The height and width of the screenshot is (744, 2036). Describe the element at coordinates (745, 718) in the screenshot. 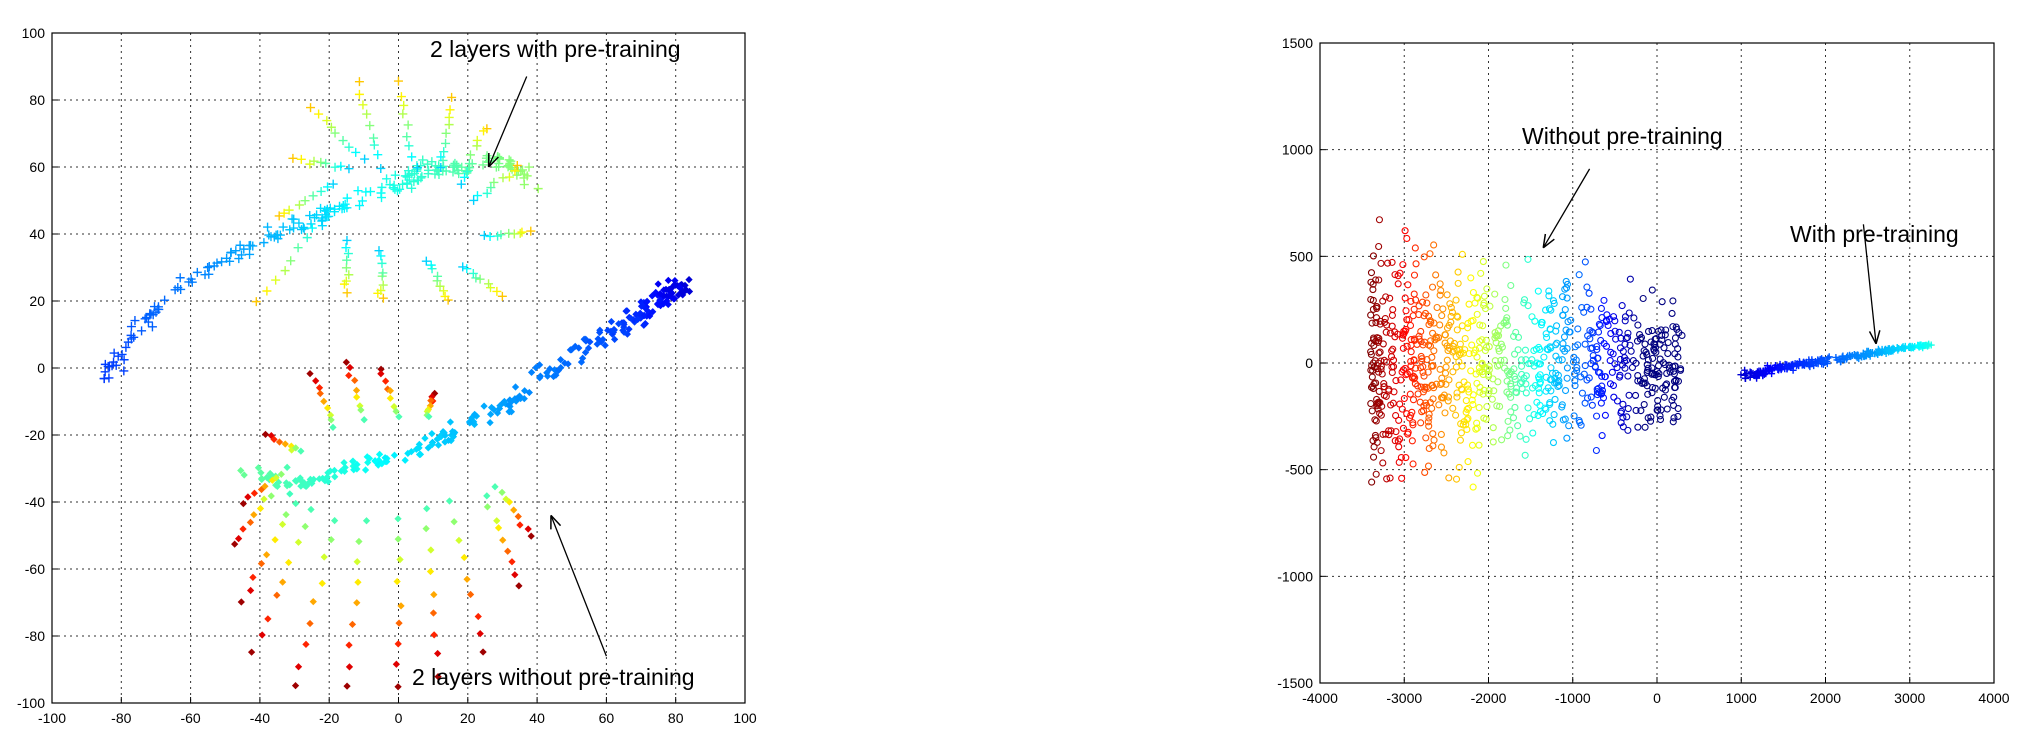

I see `x-tick-label: 100` at that location.